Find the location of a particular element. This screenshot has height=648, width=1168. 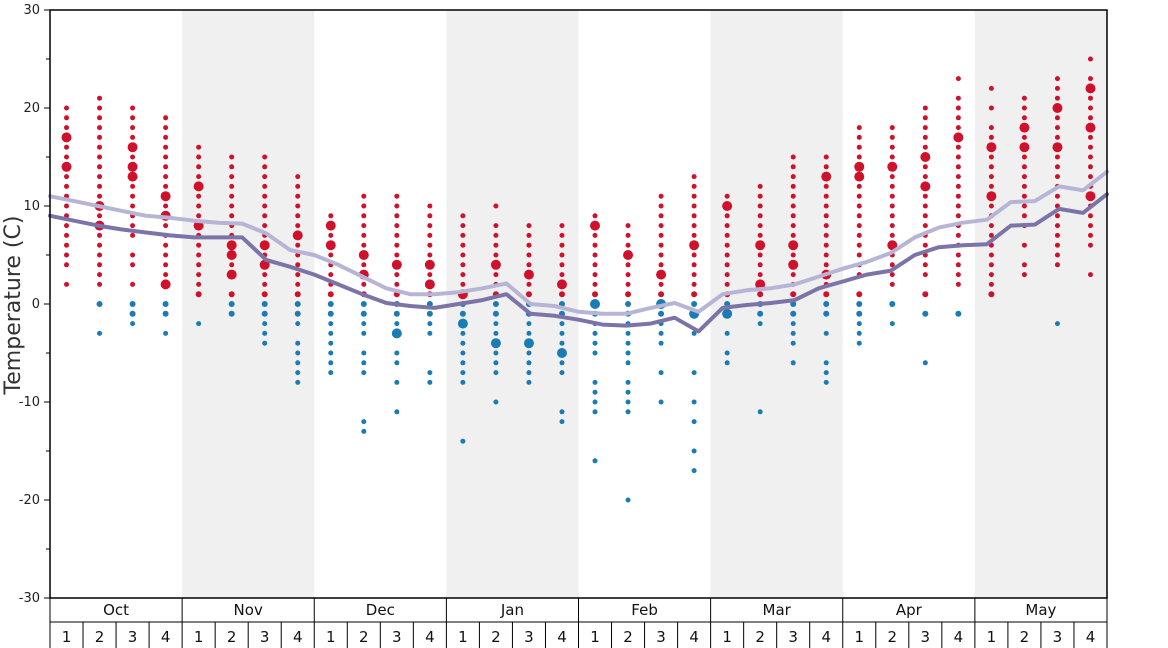

y-tick-label: 30 is located at coordinates (31, 10).